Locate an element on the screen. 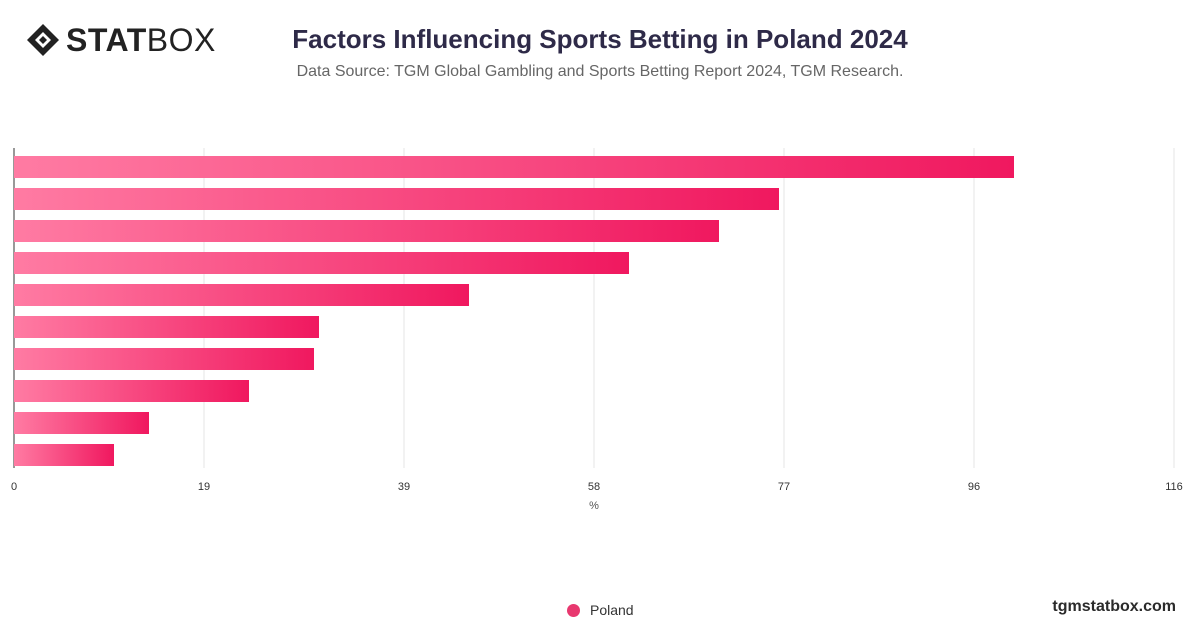  x-axis-label: % is located at coordinates (594, 506).